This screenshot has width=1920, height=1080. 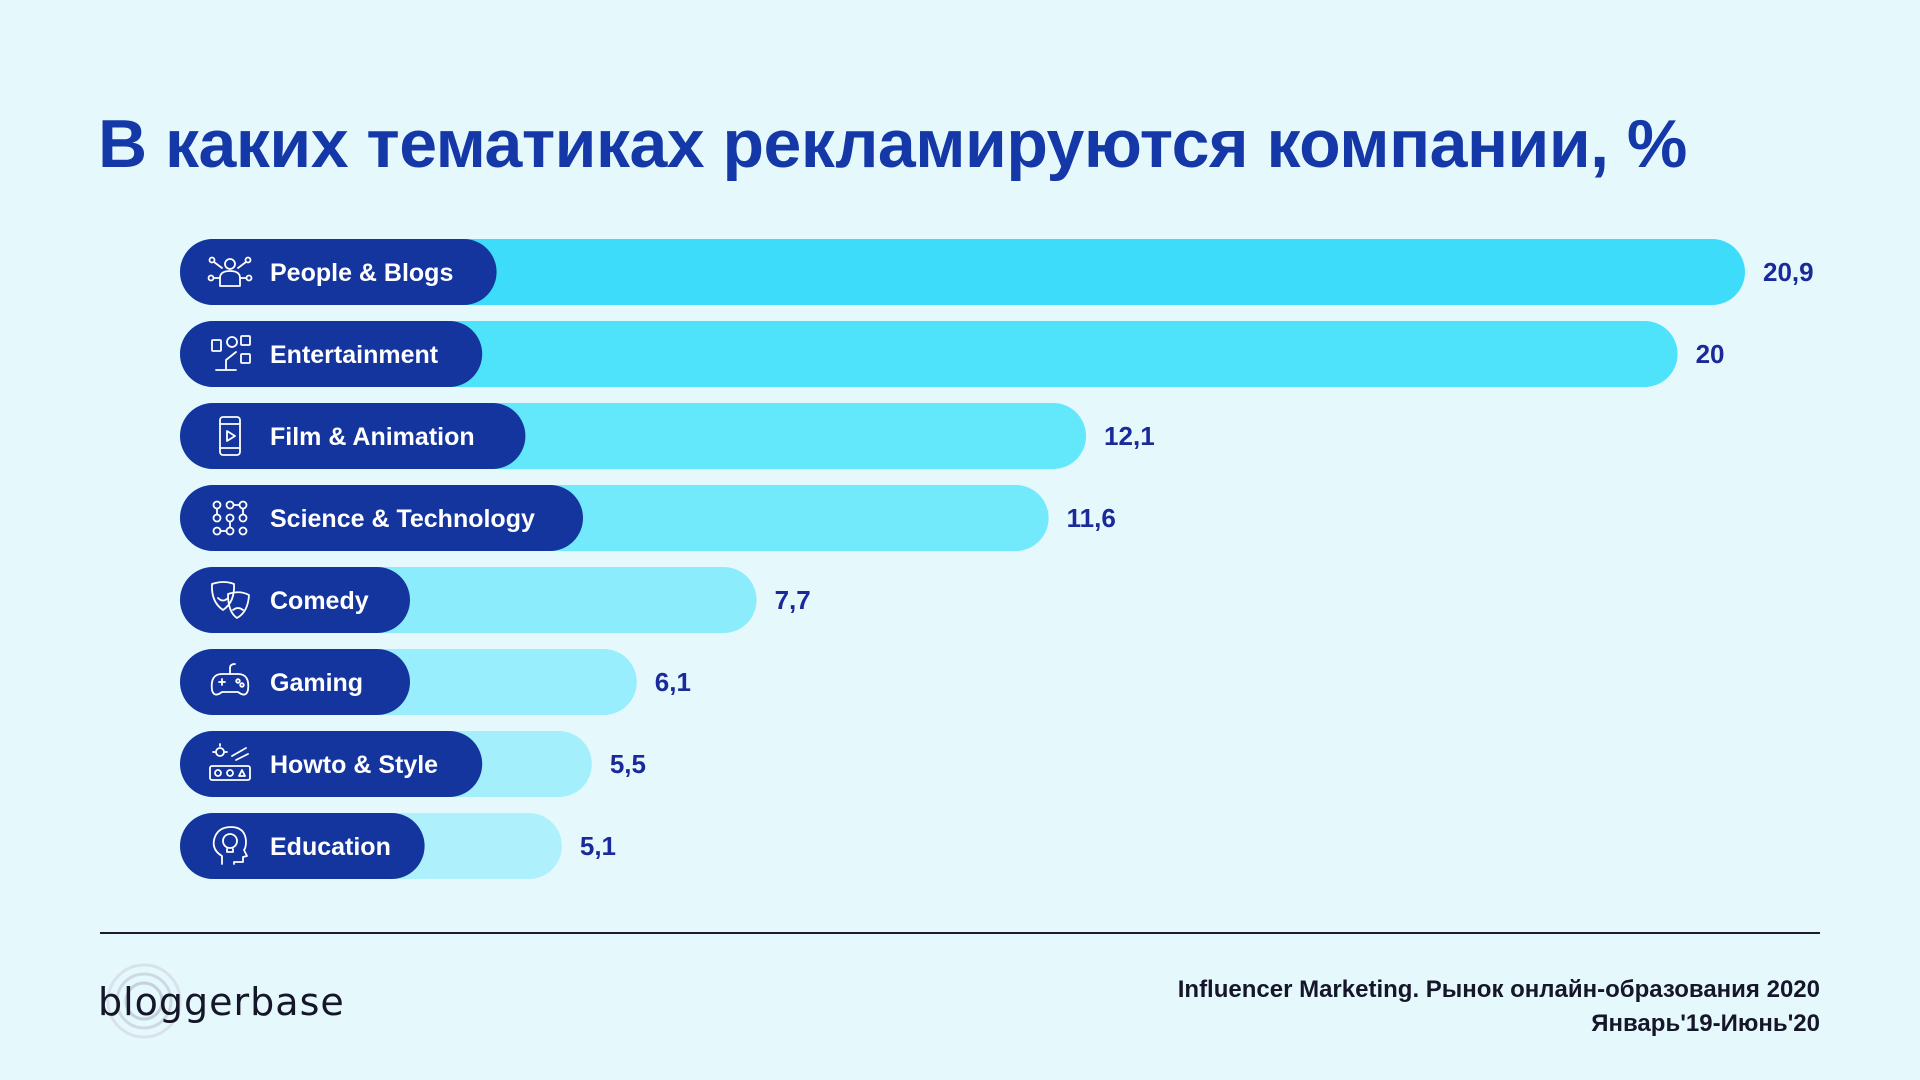 I want to click on bar-value-label: 11,6, so click(x=1091, y=518).